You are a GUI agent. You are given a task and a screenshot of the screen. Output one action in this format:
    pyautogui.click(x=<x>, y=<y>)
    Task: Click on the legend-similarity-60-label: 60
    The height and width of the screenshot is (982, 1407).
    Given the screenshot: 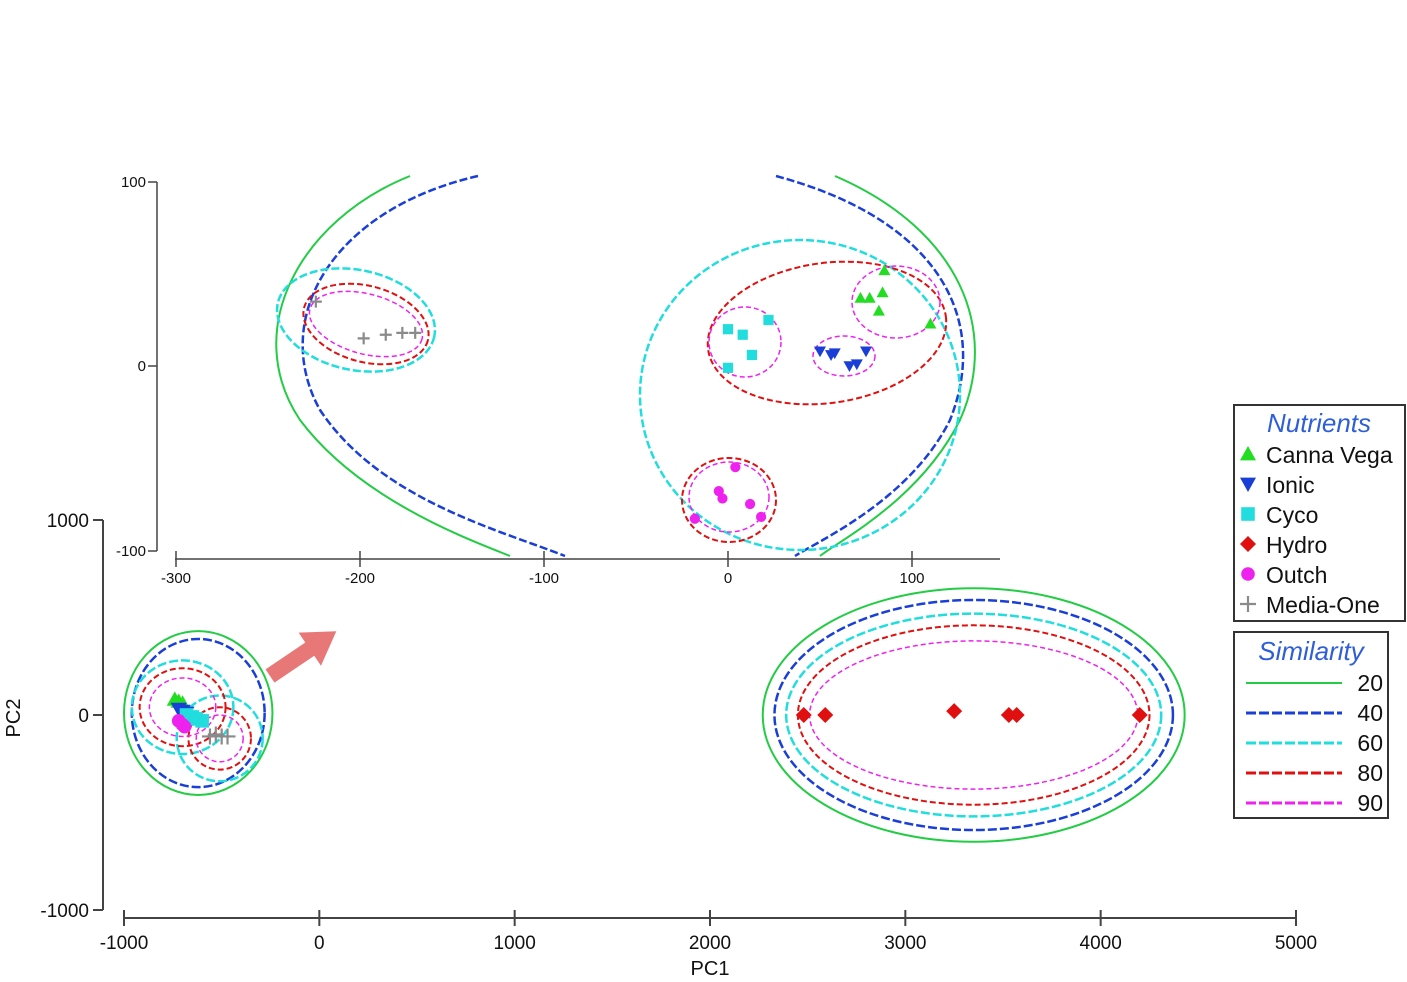 What is the action you would take?
    pyautogui.click(x=1370, y=743)
    